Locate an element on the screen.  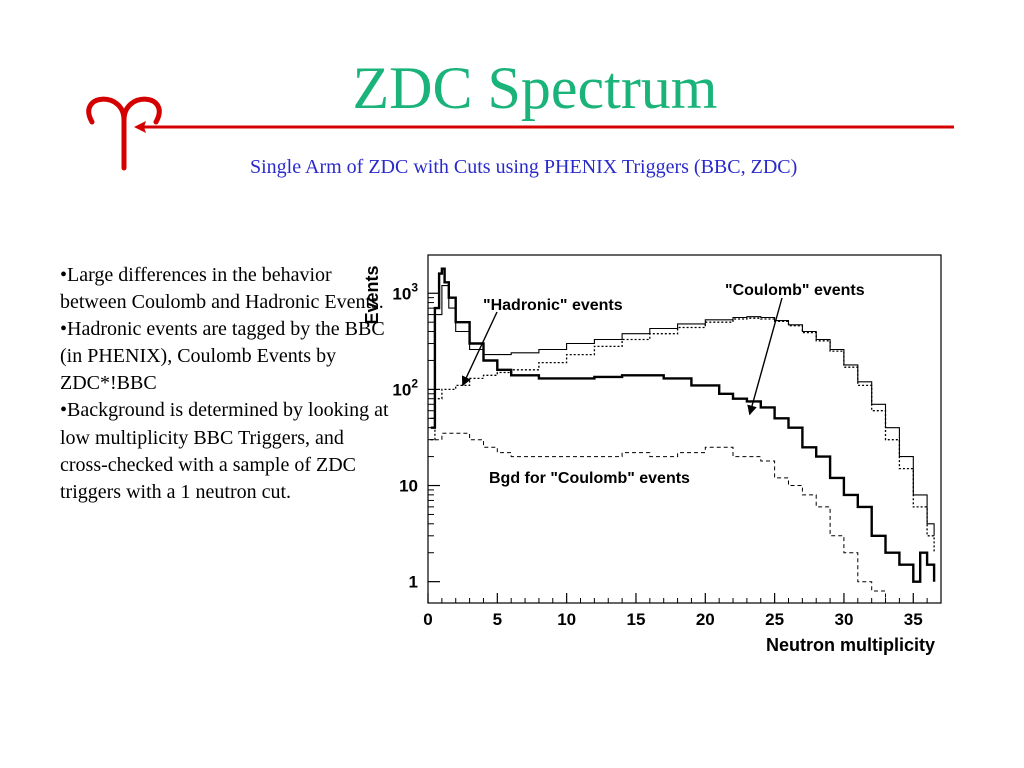
x-tick-label: 0 is located at coordinates (427, 619).